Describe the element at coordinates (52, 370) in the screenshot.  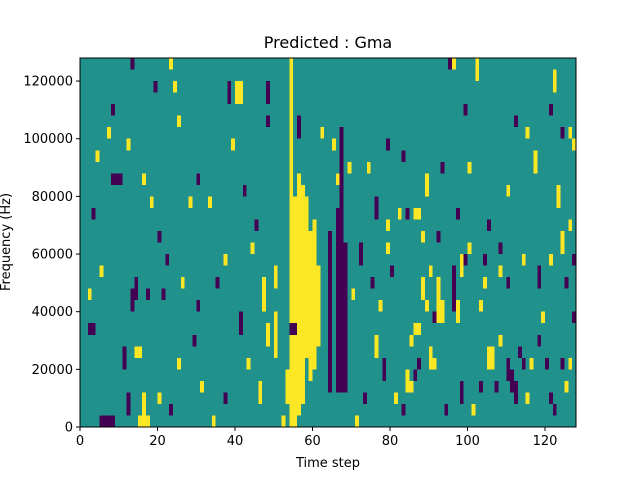
I see `y-tick-label: 20000` at that location.